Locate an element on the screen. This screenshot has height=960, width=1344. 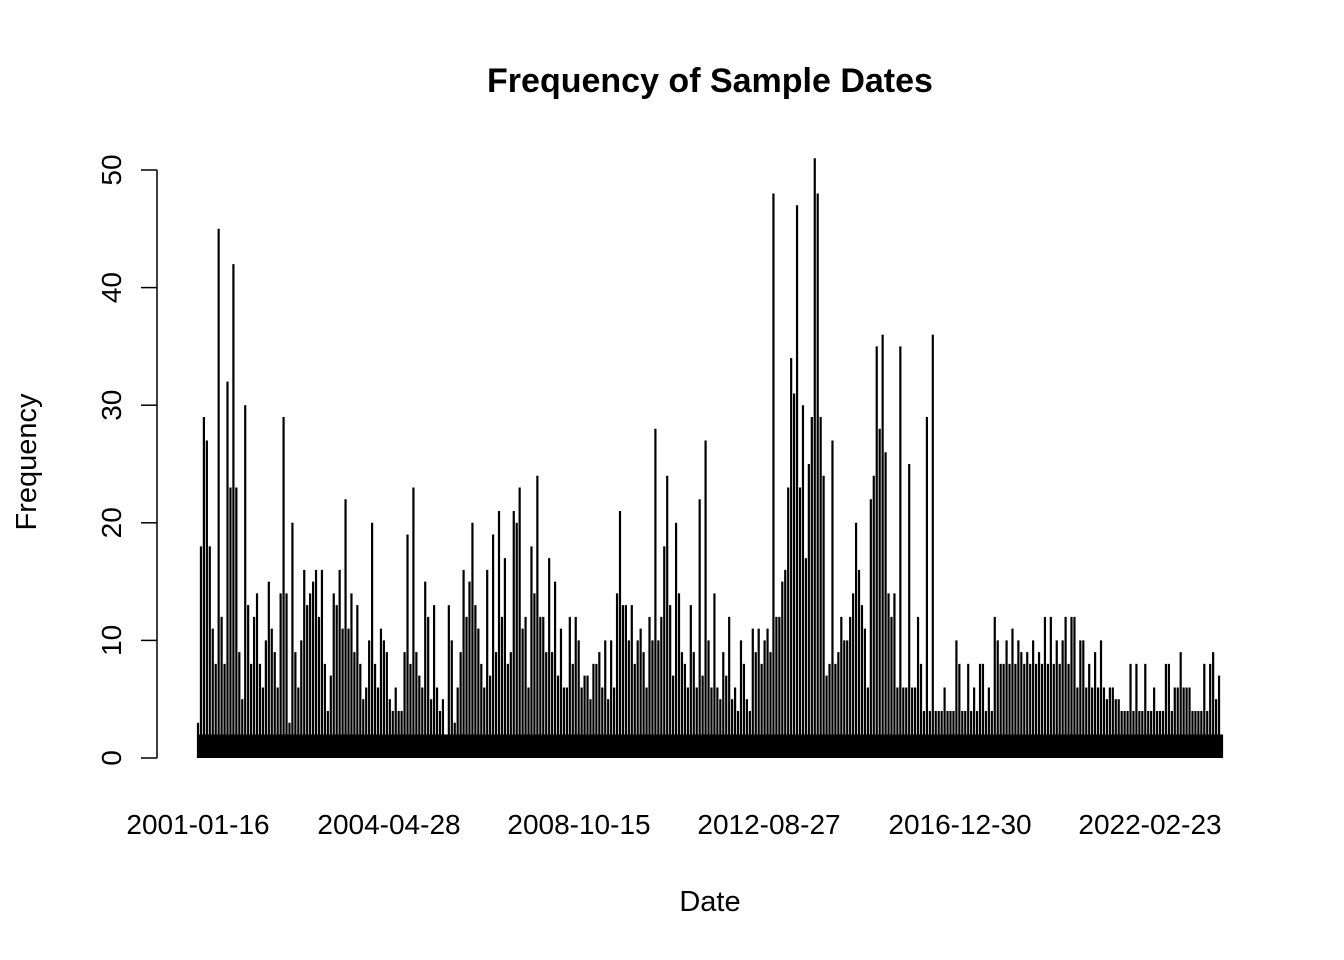
x-tick-label: 2022-02-23 is located at coordinates (1149, 824).